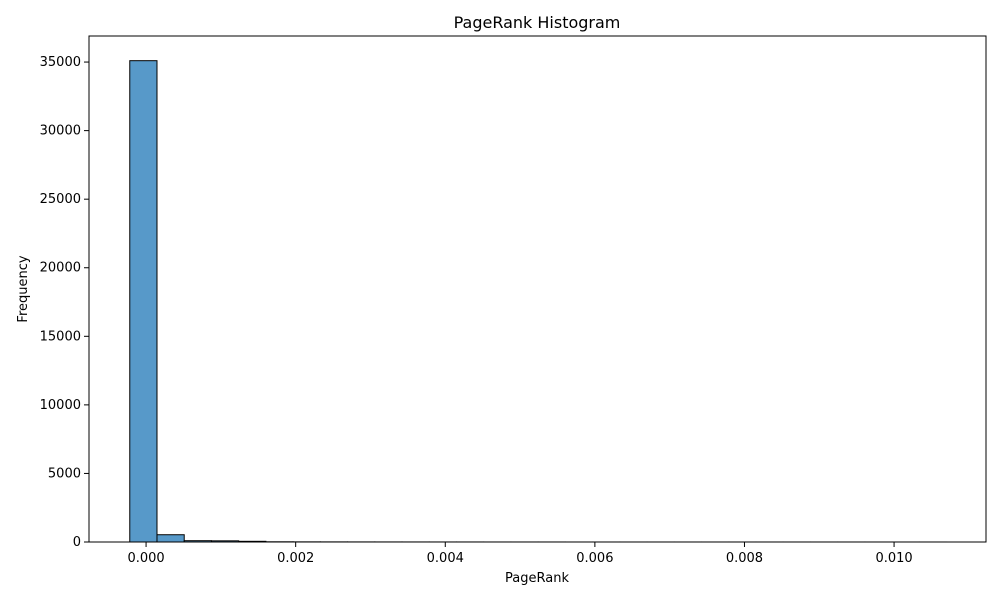  Describe the element at coordinates (60, 405) in the screenshot. I see `y-tick-label: 10000` at that location.